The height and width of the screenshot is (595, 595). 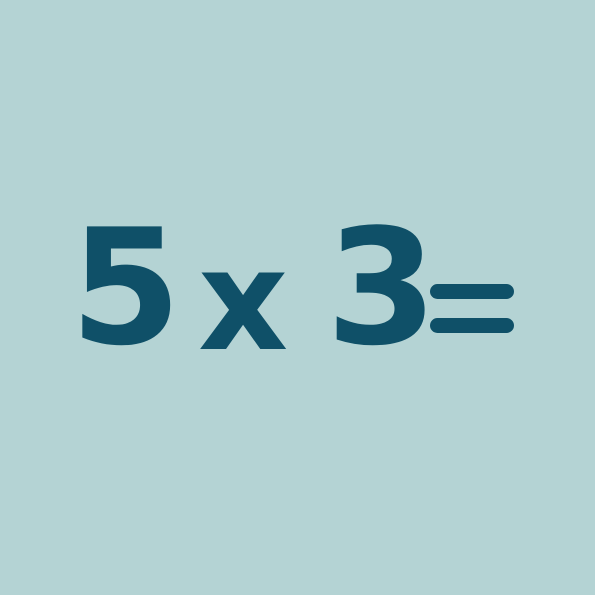 I want to click on operand-a: 5, so click(x=126, y=287).